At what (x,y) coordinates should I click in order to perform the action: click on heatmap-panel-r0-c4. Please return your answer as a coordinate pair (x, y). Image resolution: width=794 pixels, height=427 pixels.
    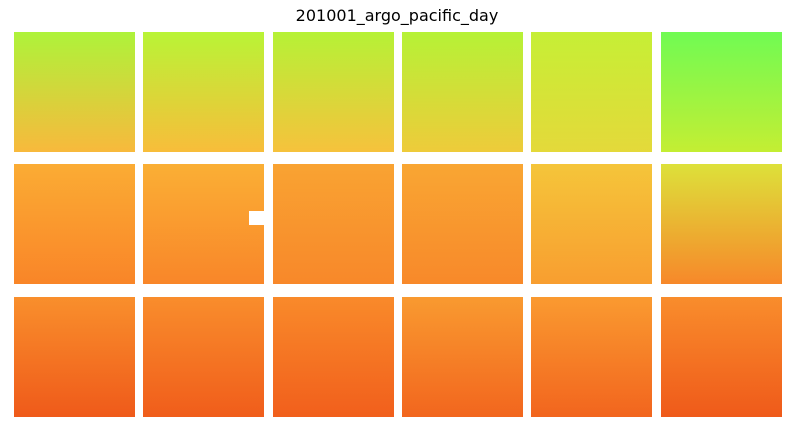
    Looking at the image, I should click on (591, 92).